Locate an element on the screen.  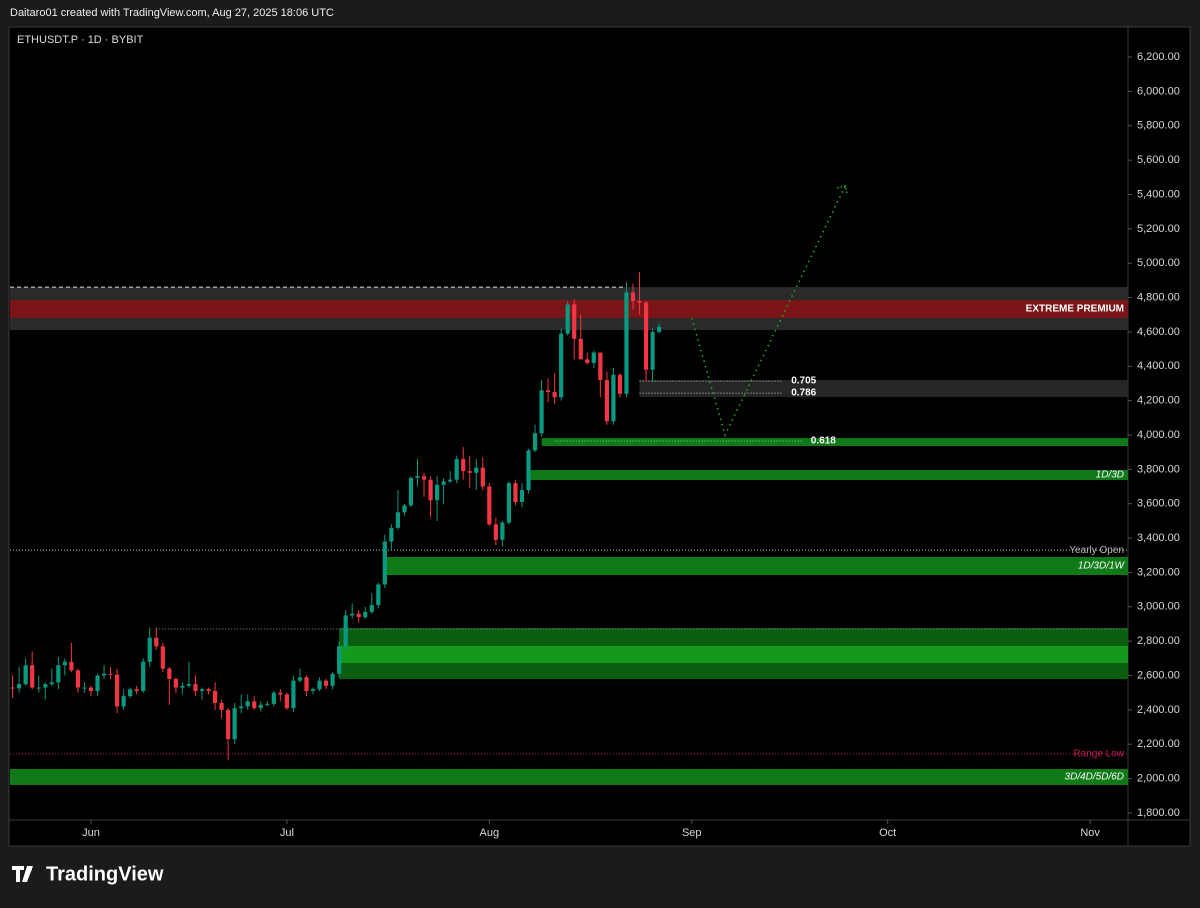
logo: TradingView is located at coordinates (88, 874).